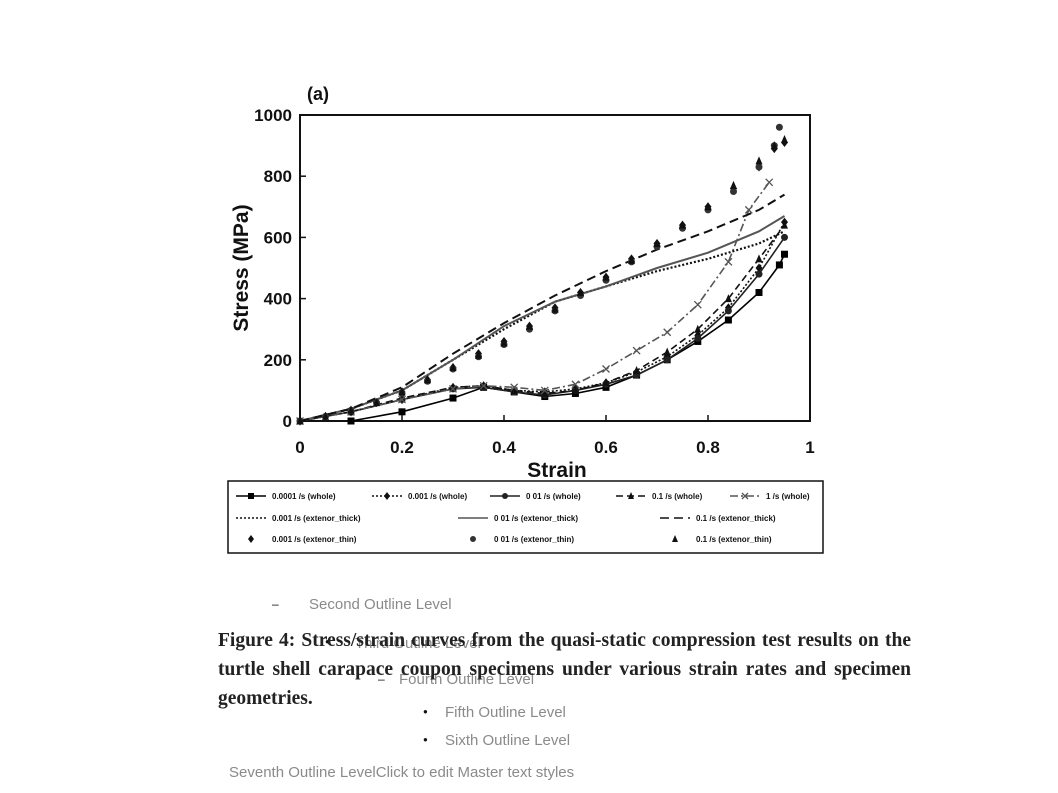 The width and height of the screenshot is (1058, 793). I want to click on x-tick-label: 0.6, so click(606, 447).